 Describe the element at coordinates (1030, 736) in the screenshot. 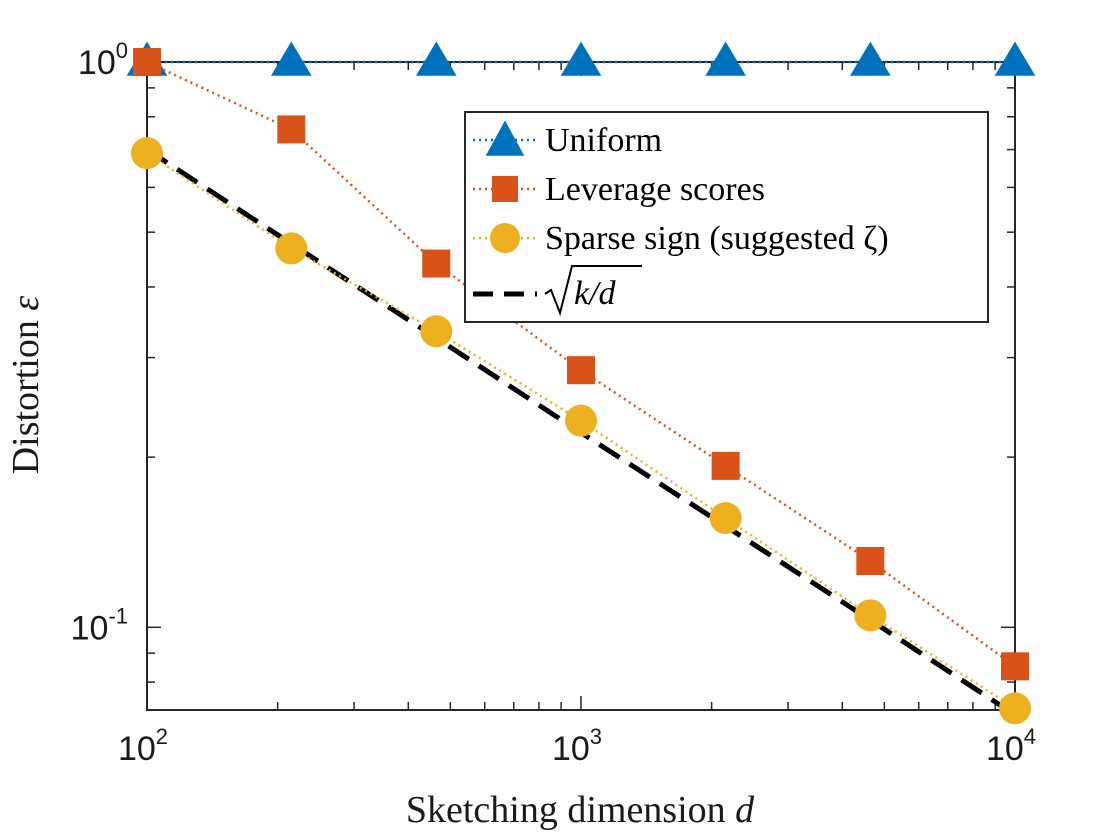

I see `x-tick-exp: 4` at that location.